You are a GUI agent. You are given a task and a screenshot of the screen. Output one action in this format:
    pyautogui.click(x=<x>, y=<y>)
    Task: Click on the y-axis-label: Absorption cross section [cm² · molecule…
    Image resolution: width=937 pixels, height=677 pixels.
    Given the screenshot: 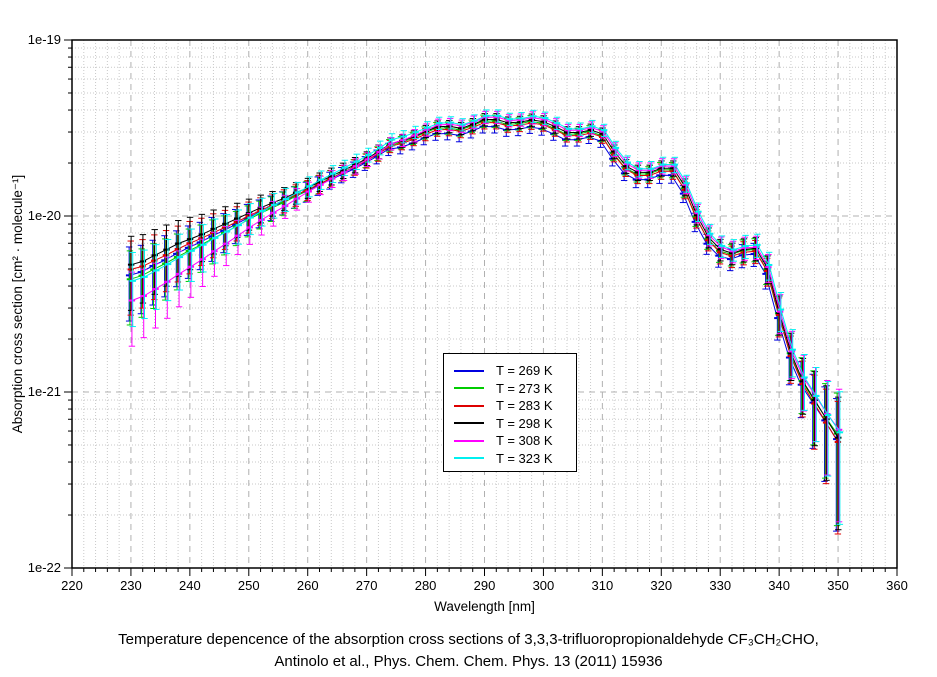 What is the action you would take?
    pyautogui.click(x=17, y=304)
    